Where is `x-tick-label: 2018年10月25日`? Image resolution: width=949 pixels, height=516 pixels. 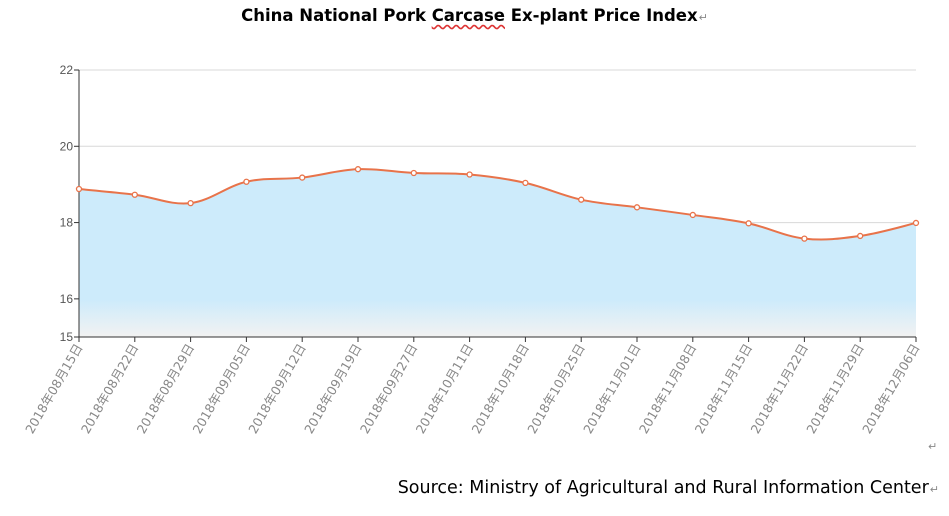 x-tick-label: 2018年10月25日 is located at coordinates (556, 388).